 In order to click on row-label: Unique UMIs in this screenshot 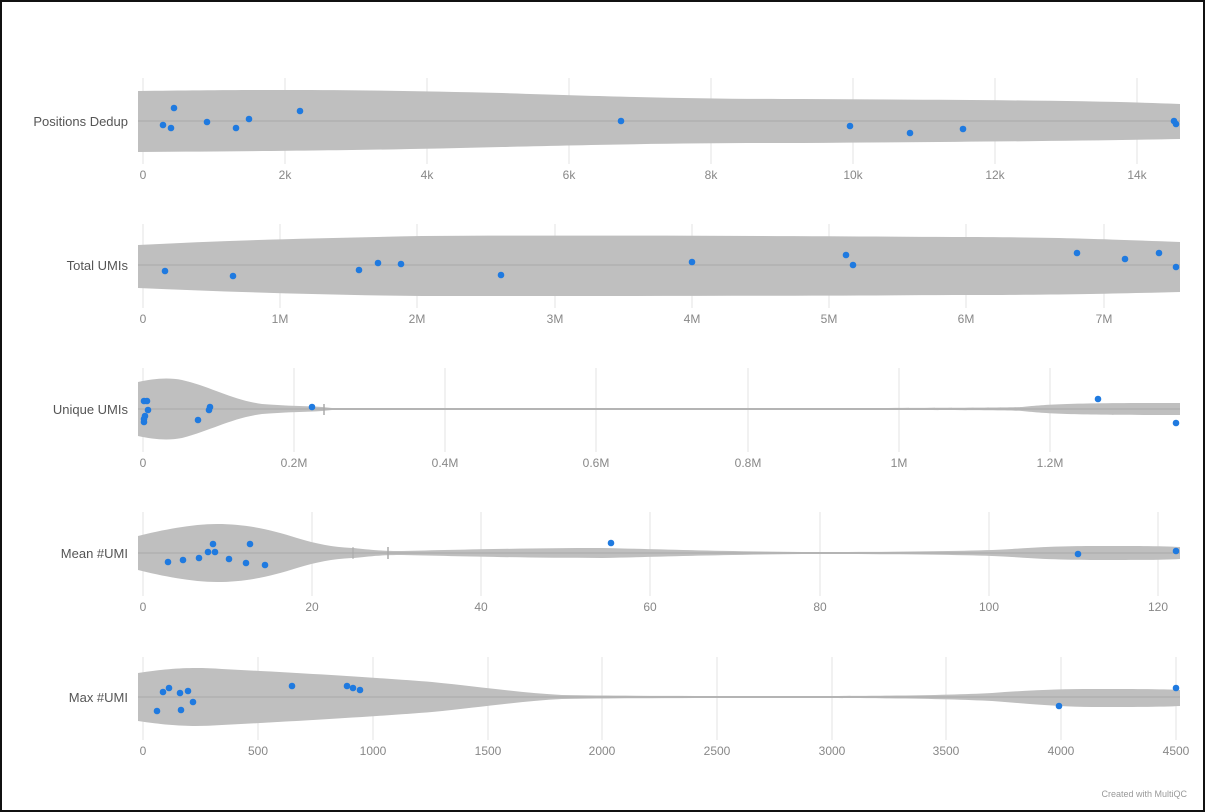, I will do `click(91, 409)`.